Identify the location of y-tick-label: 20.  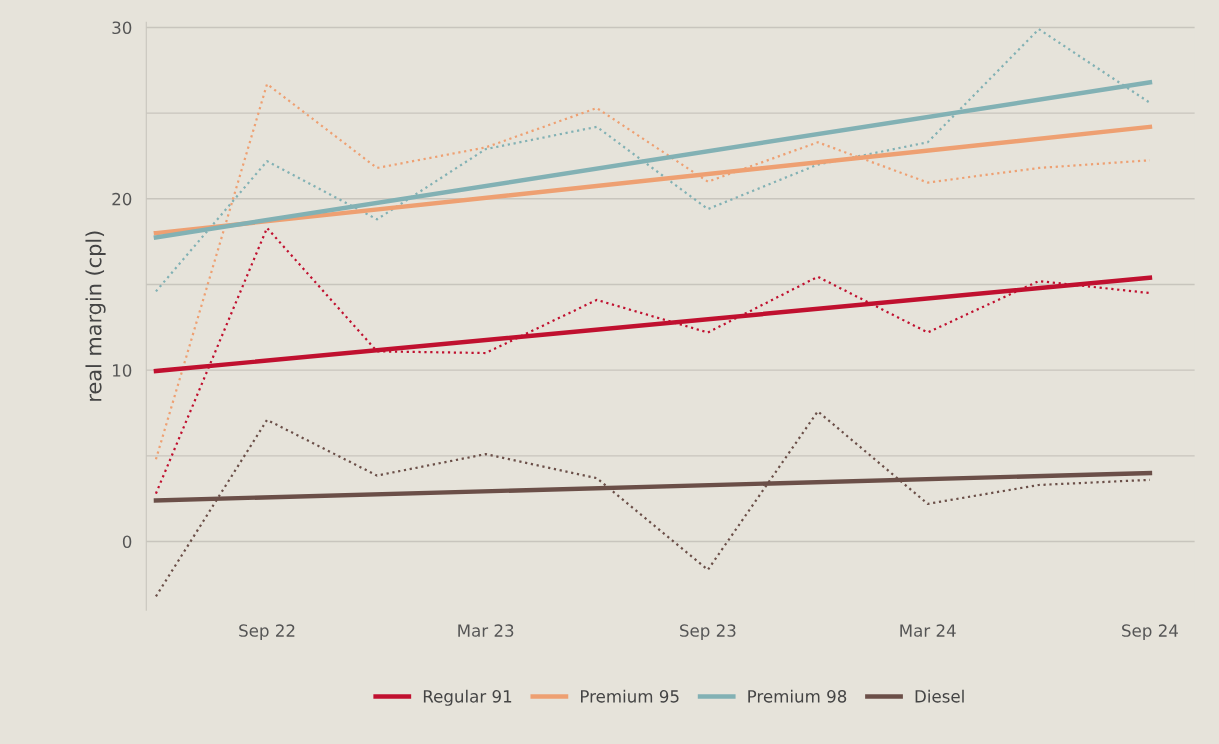
(122, 199).